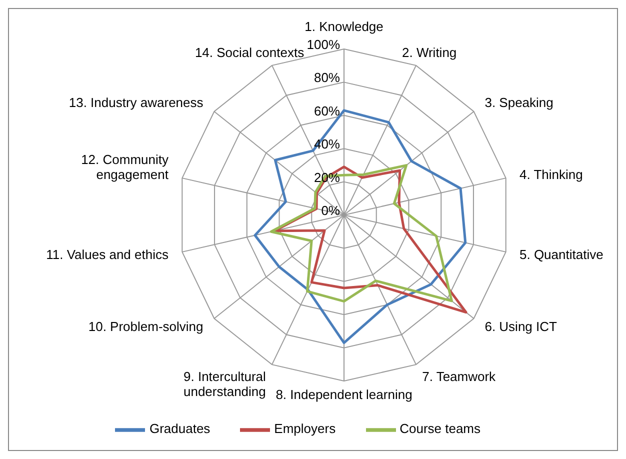 Image resolution: width=626 pixels, height=459 pixels. Describe the element at coordinates (305, 428) in the screenshot. I see `legend-label: Employers` at that location.